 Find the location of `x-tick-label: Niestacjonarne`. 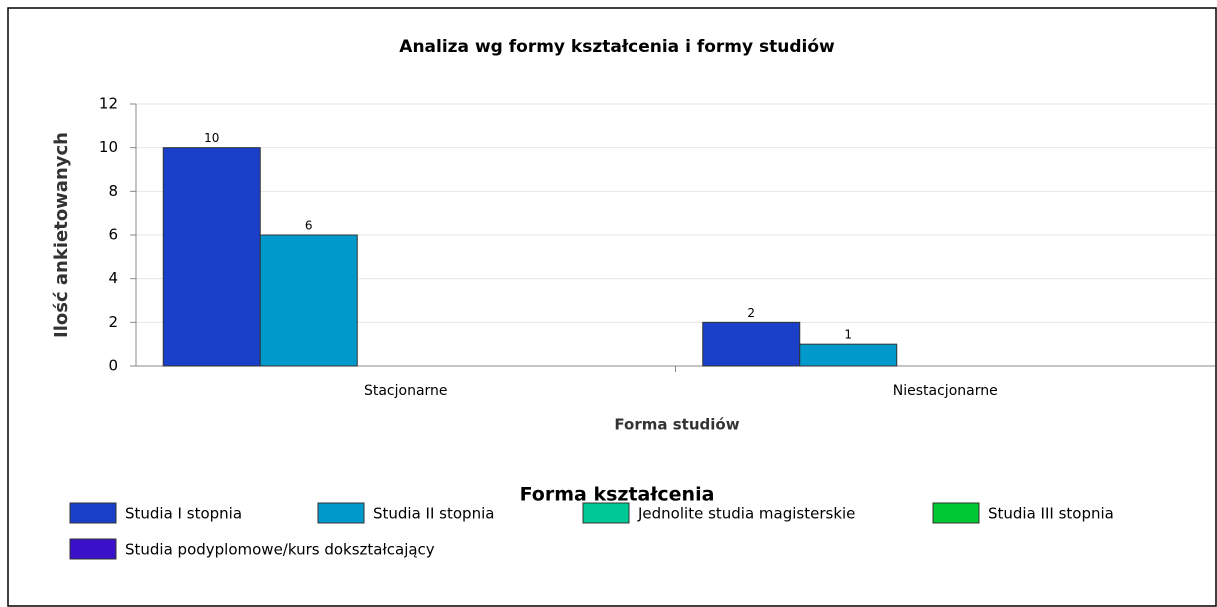

x-tick-label: Niestacjonarne is located at coordinates (945, 391).